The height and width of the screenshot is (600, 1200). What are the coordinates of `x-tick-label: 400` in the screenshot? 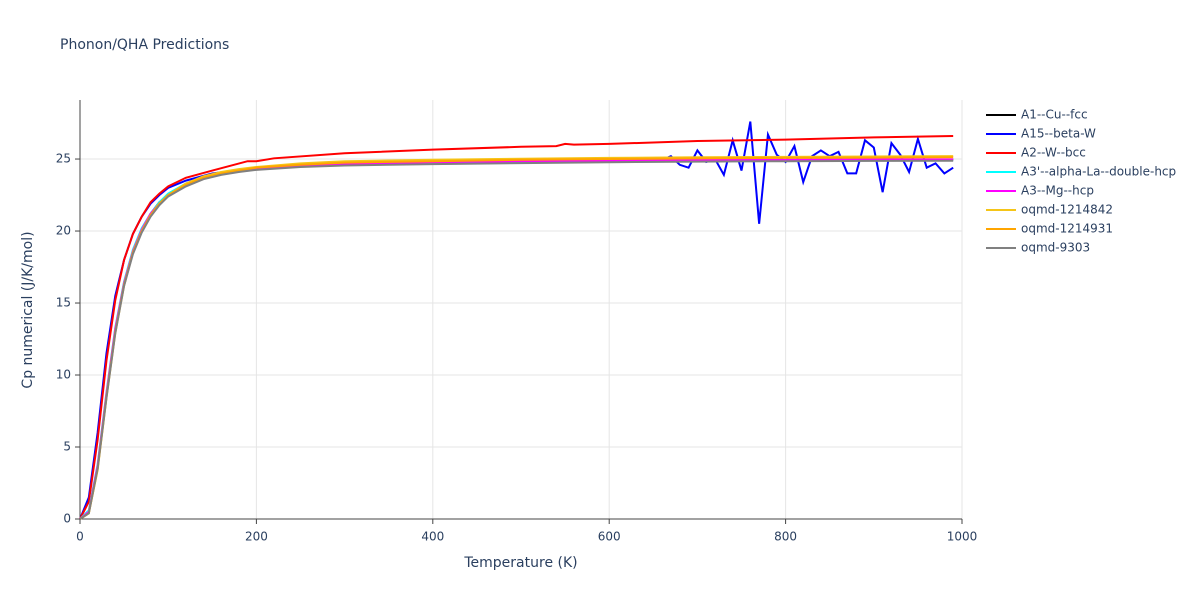 It's located at (432, 537).